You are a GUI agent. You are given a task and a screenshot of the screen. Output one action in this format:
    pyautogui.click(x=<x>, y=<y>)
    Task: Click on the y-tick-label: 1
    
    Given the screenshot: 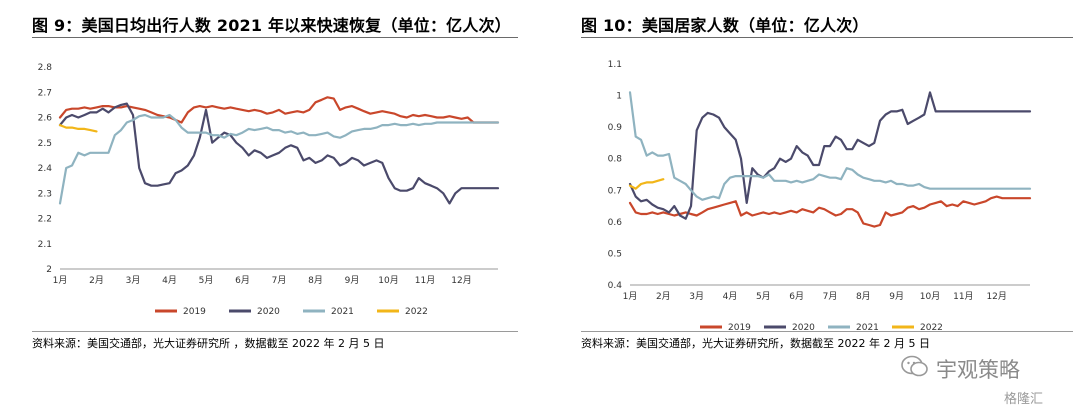 What is the action you would take?
    pyautogui.click(x=619, y=97)
    